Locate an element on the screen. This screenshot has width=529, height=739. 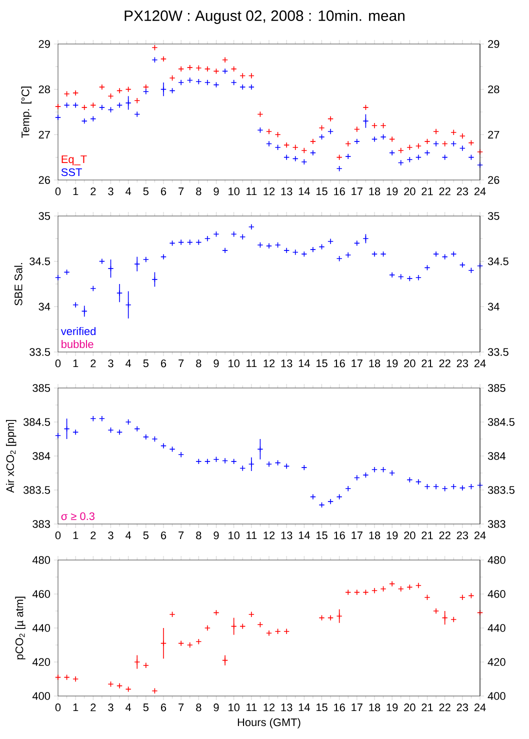
x-tick-label: 7 is located at coordinates (181, 708).